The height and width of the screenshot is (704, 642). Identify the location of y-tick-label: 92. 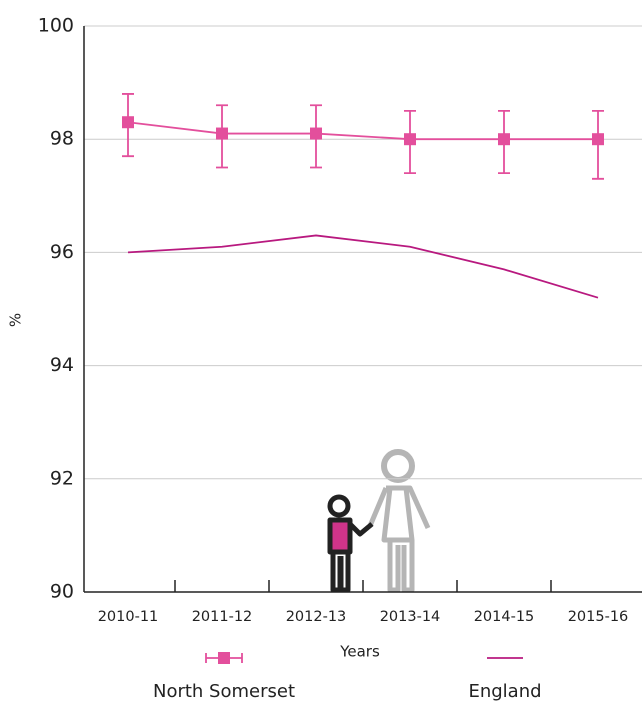
(62, 478).